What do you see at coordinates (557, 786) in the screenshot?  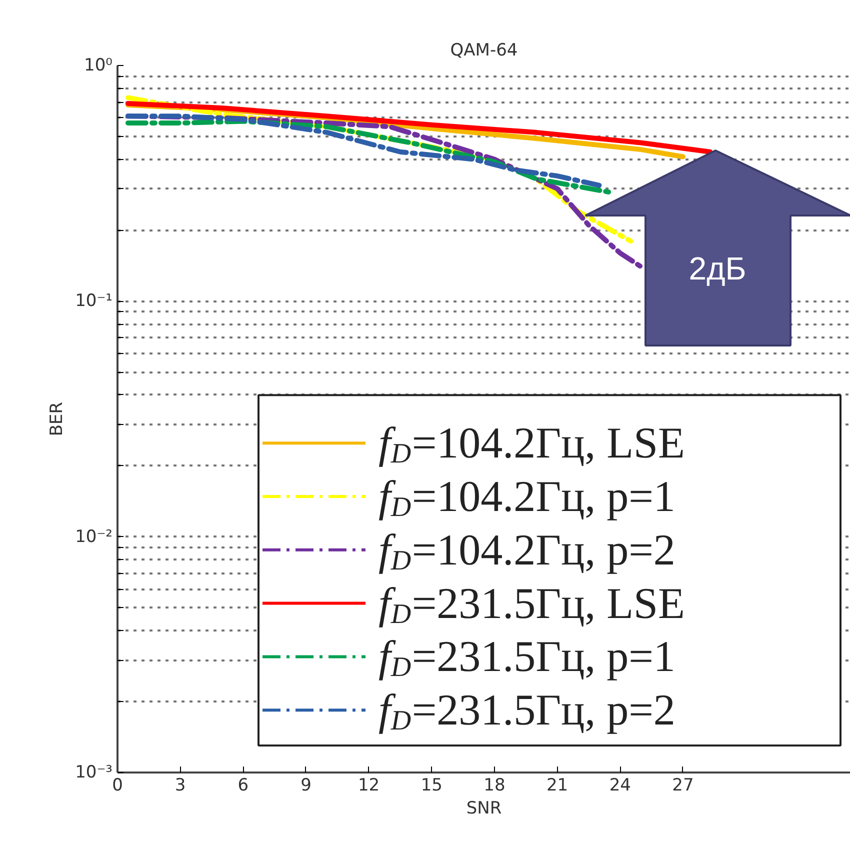 I see `x-tick-label: 21` at bounding box center [557, 786].